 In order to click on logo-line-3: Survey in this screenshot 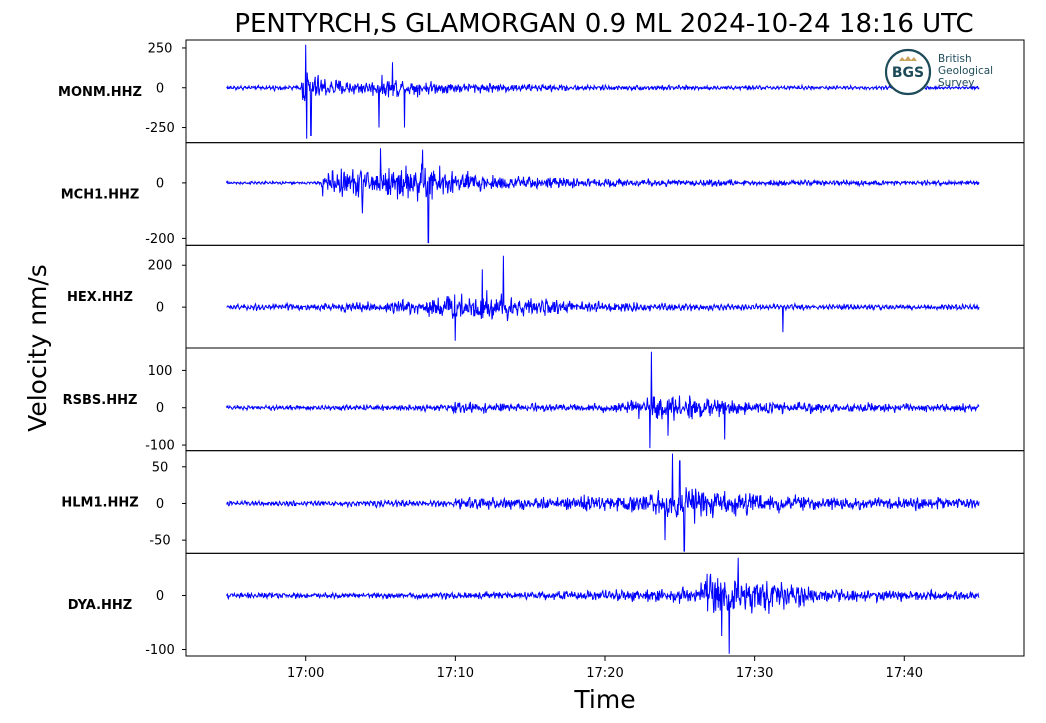, I will do `click(956, 83)`.